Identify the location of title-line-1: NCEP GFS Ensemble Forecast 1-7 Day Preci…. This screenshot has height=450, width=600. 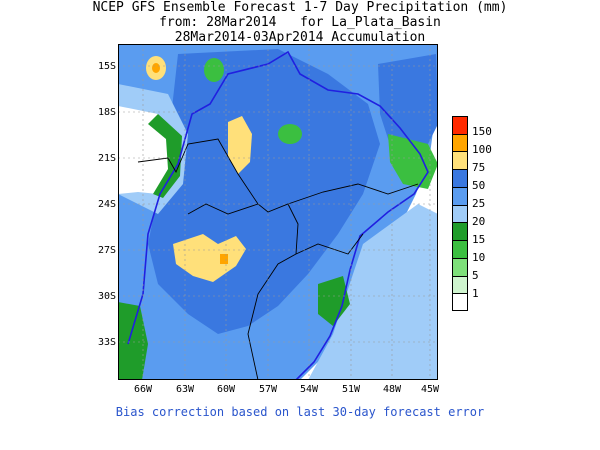
(300, 7).